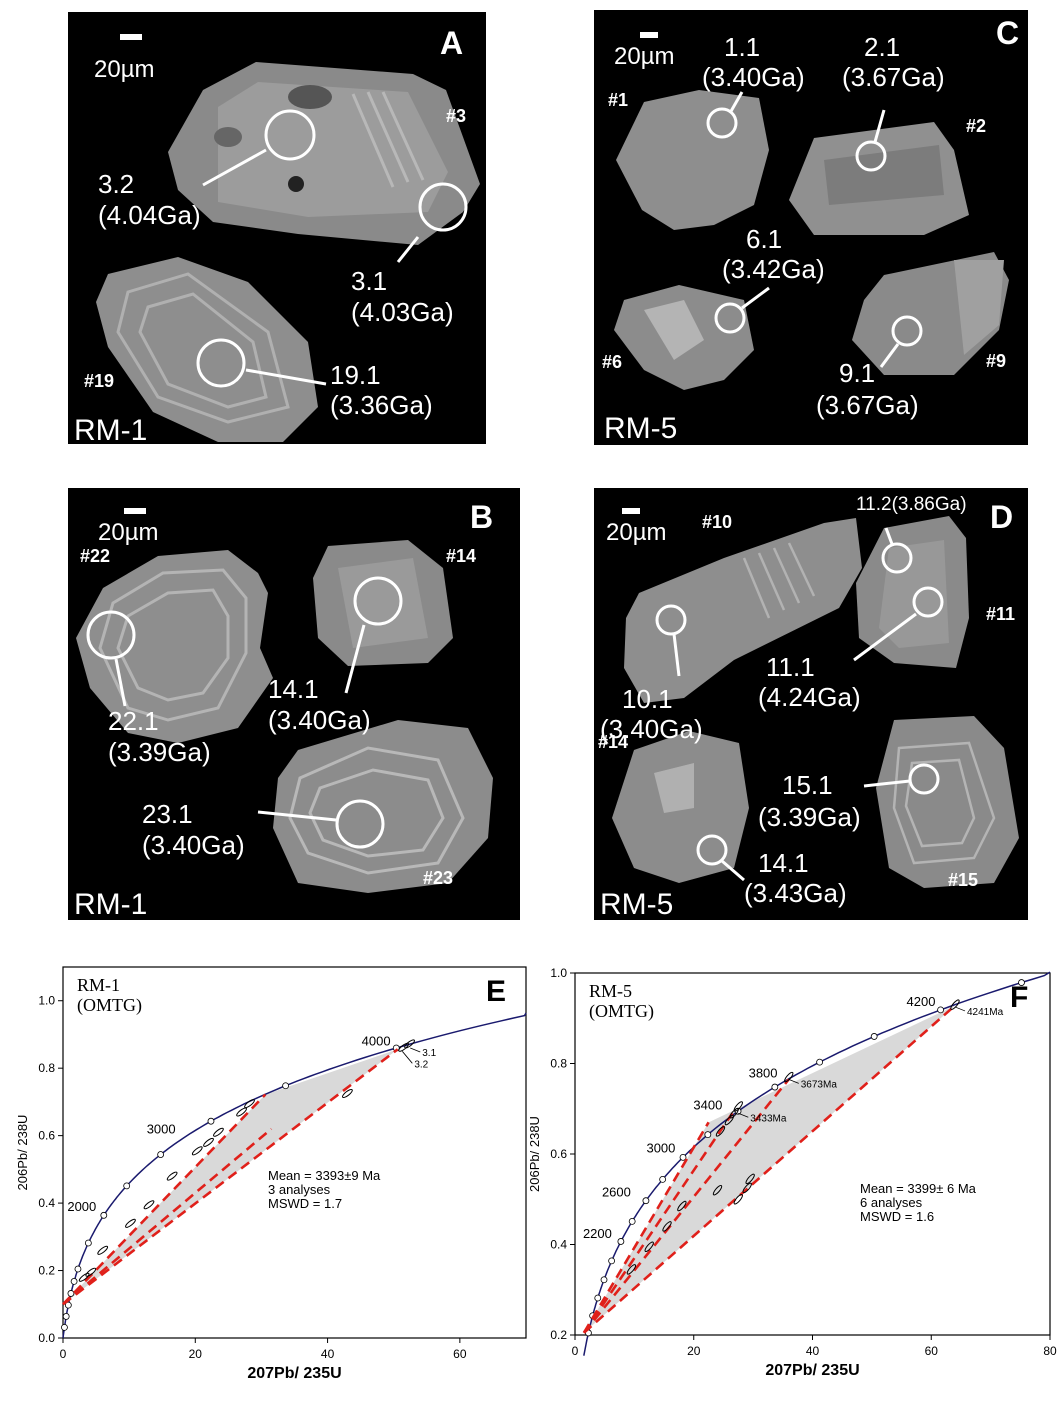 The width and height of the screenshot is (1060, 1402). I want to click on concordia-age-label: 3800, so click(763, 1073).